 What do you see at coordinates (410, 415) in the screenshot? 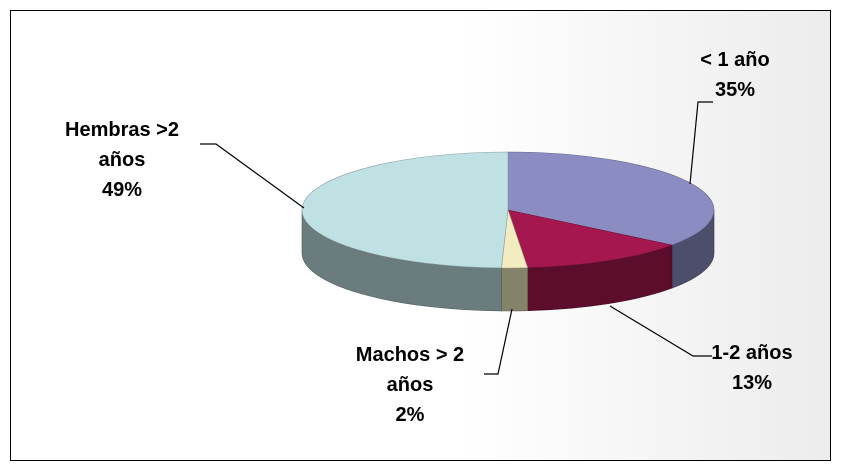
I see `value-label: 2%` at bounding box center [410, 415].